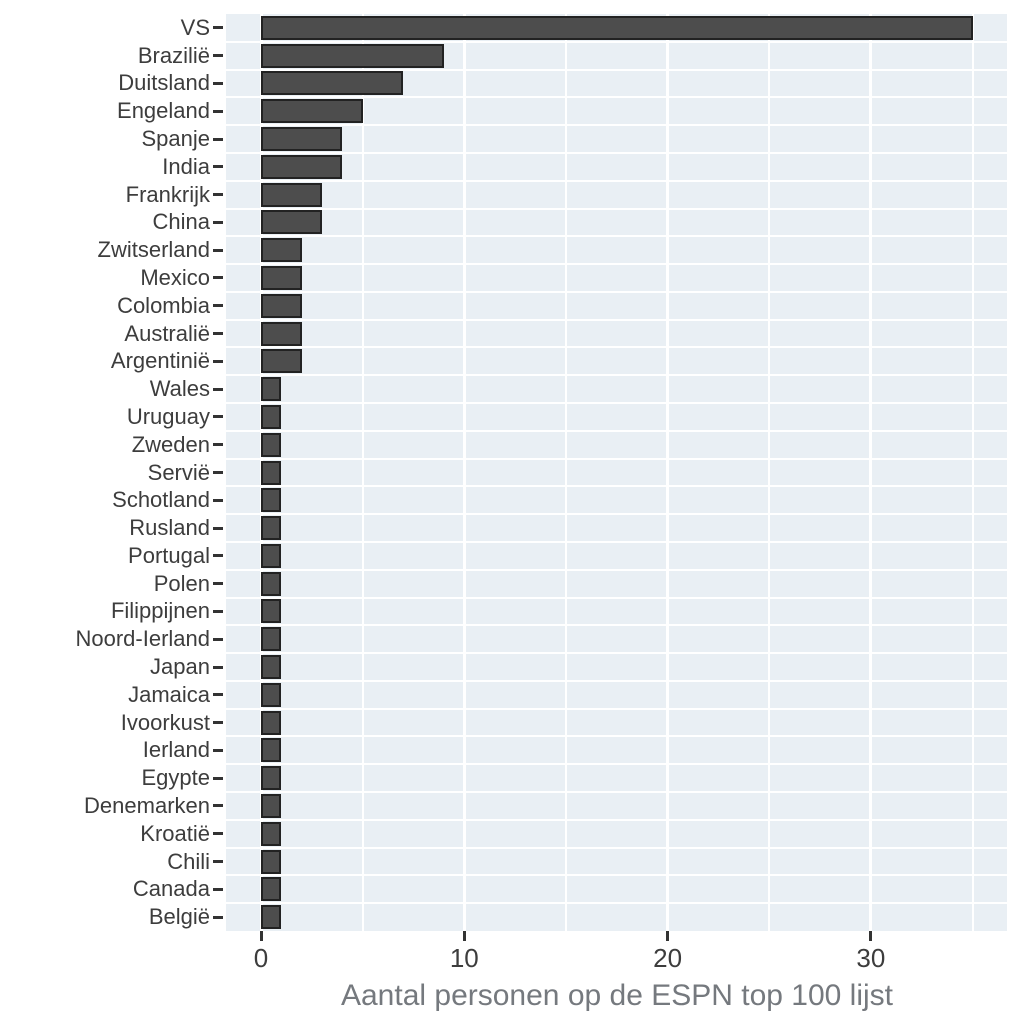 The width and height of the screenshot is (1024, 1024). I want to click on x-axis-title: Aantal personen op de ESPN top 100 lijst, so click(617, 995).